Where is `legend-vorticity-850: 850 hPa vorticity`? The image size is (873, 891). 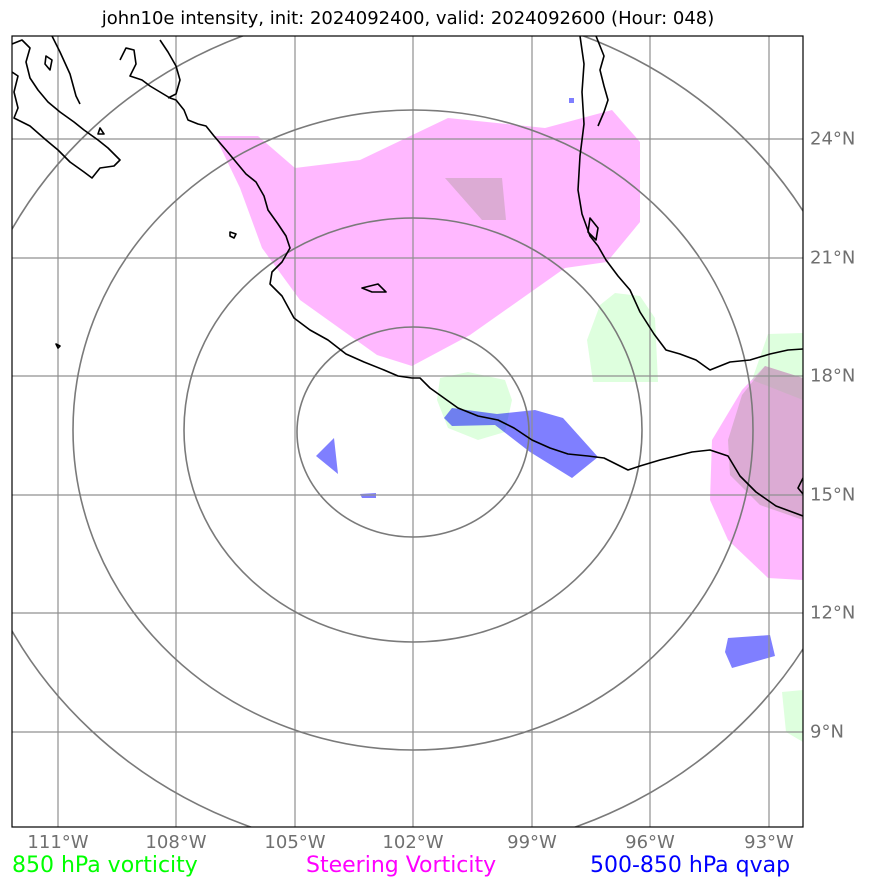 legend-vorticity-850: 850 hPa vorticity is located at coordinates (105, 865).